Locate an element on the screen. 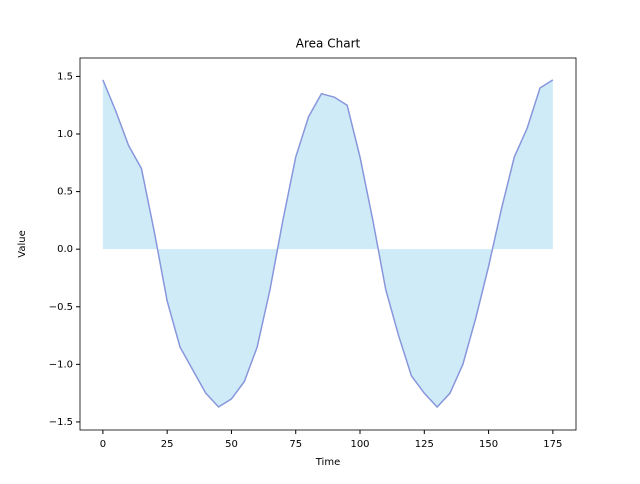 The width and height of the screenshot is (640, 484). x-tick-label: 50 is located at coordinates (231, 444).